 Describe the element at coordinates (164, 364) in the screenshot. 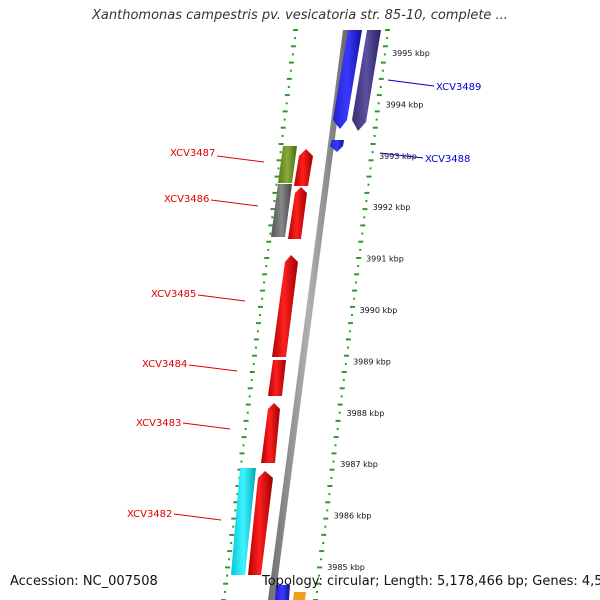

I see `label-xcv3484: XCV3484` at that location.